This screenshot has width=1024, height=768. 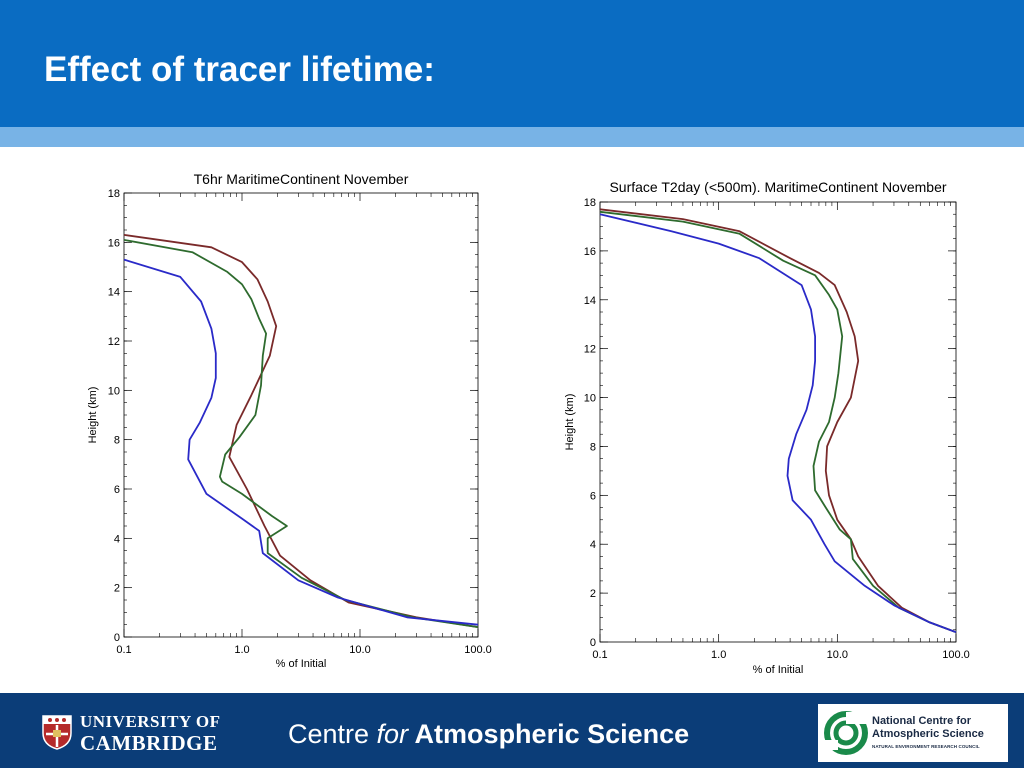 I want to click on centre-pre: Centre, so click(x=332, y=734).